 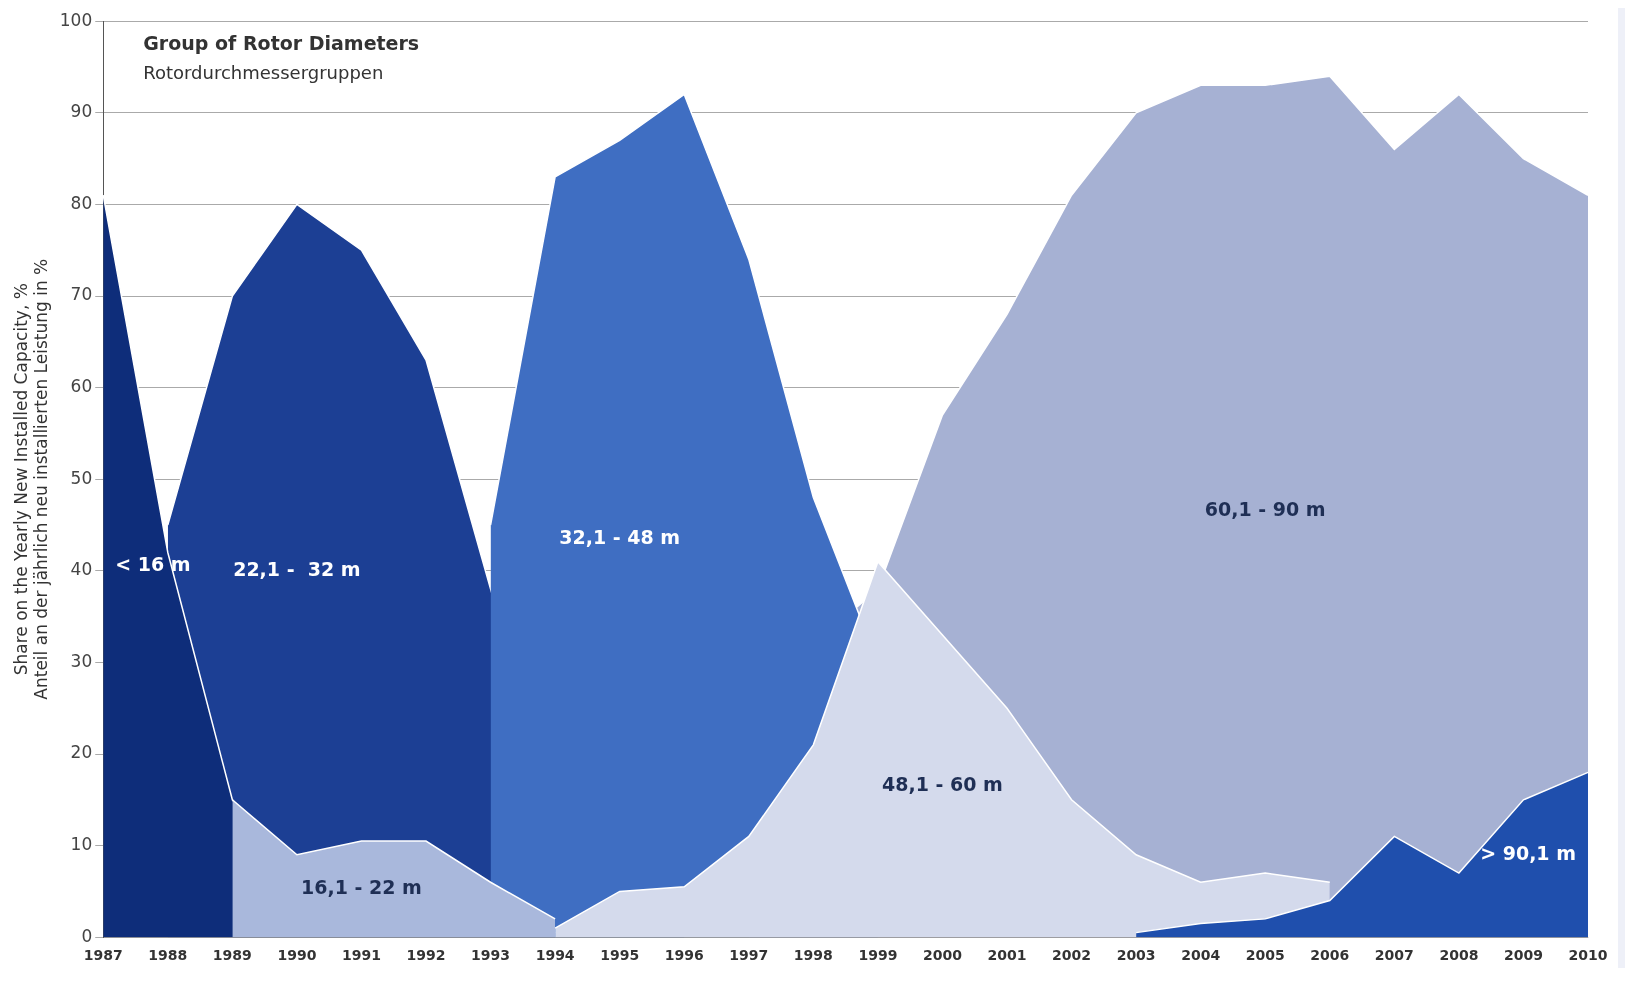 I want to click on x-tick-label: 2002, so click(x=1072, y=955).